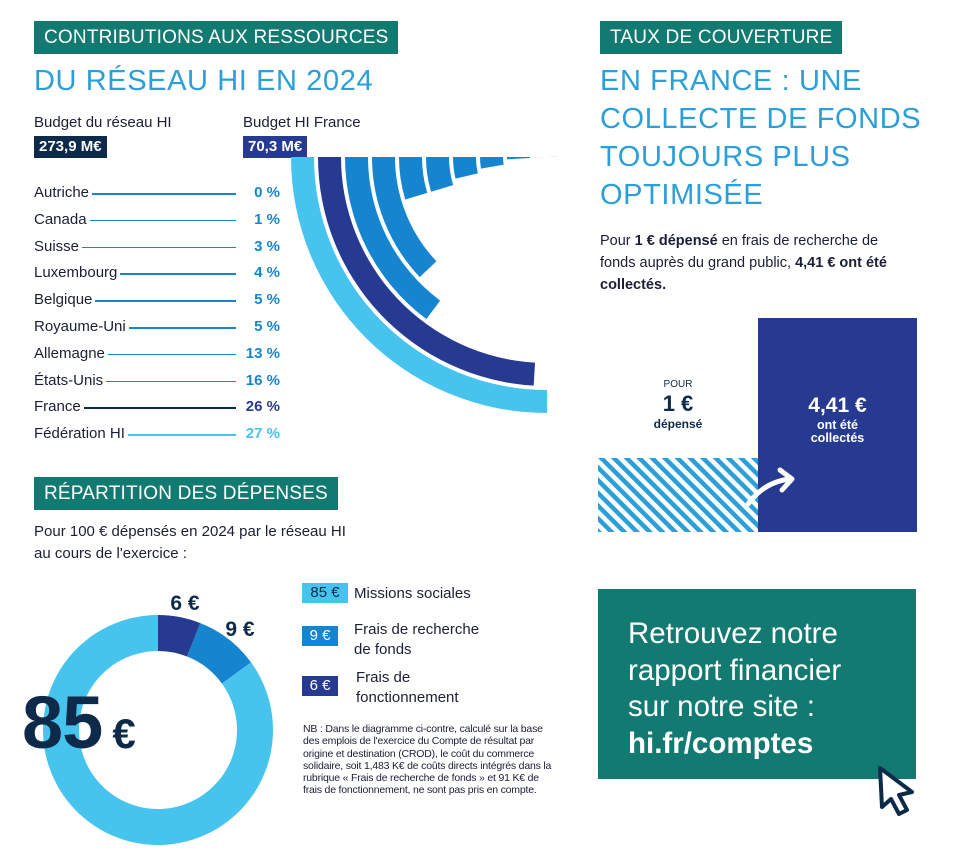  I want to click on country-row: Belgique 5 %, so click(157, 300).